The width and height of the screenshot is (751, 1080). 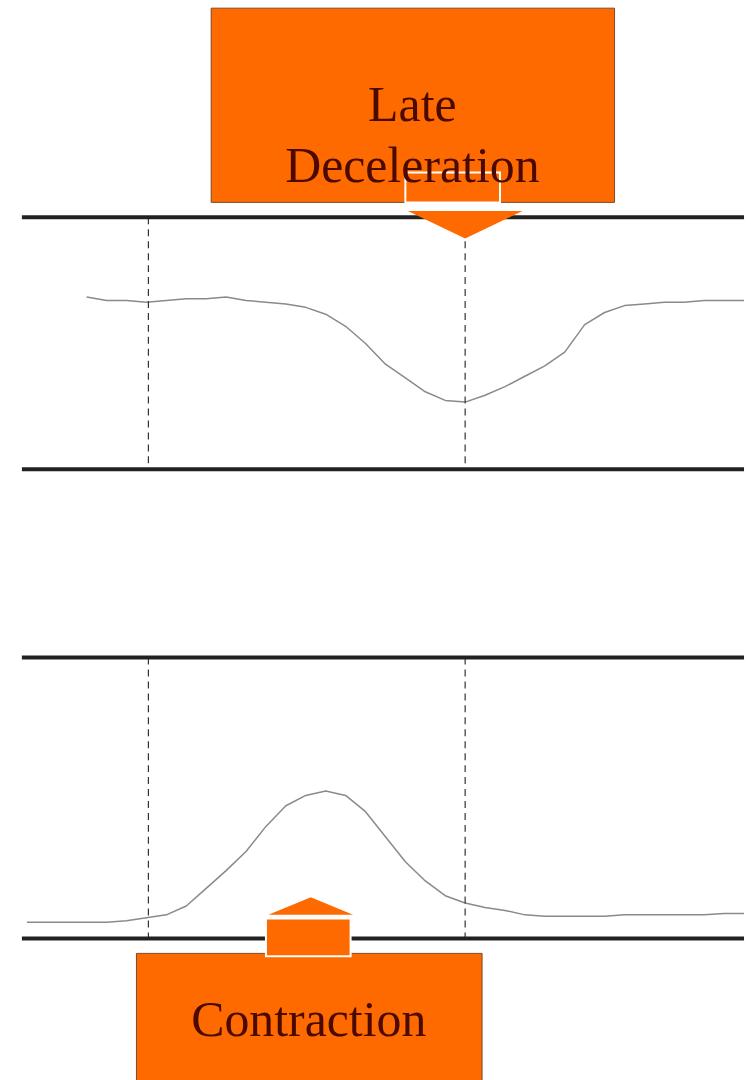 What do you see at coordinates (309, 1020) in the screenshot?
I see `text: Contraction` at bounding box center [309, 1020].